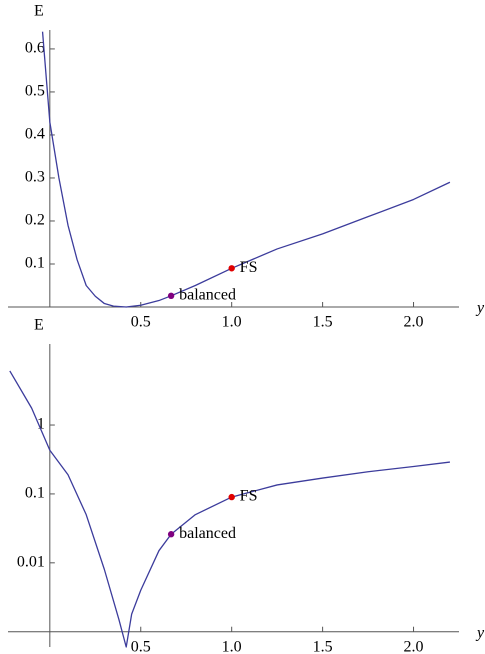  What do you see at coordinates (35, 48) in the screenshot?
I see `y-tick-label: 0.6` at bounding box center [35, 48].